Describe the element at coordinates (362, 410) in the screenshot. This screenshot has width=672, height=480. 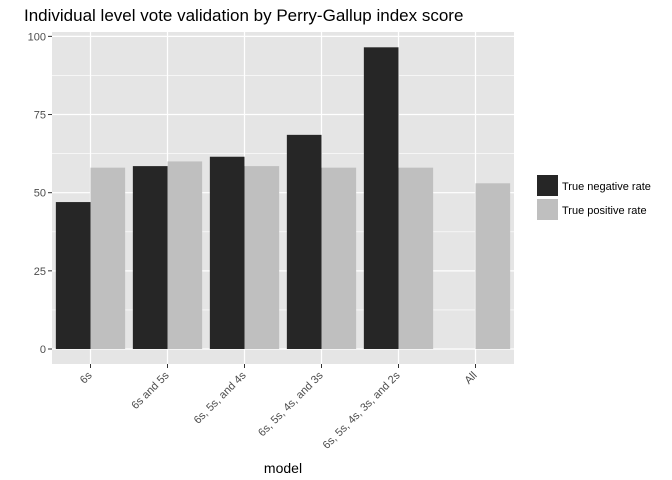
I see `x-tick-label: 6s, 5s, 4s, 3s, and 2s` at that location.